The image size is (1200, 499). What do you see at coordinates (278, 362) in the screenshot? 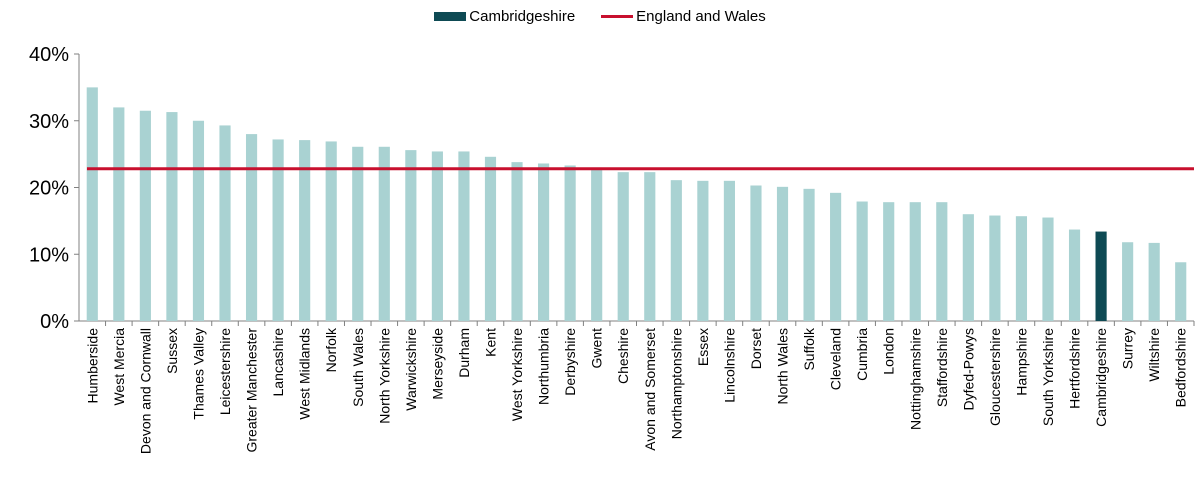
I see `x-tick-label: Lancashire` at bounding box center [278, 362].